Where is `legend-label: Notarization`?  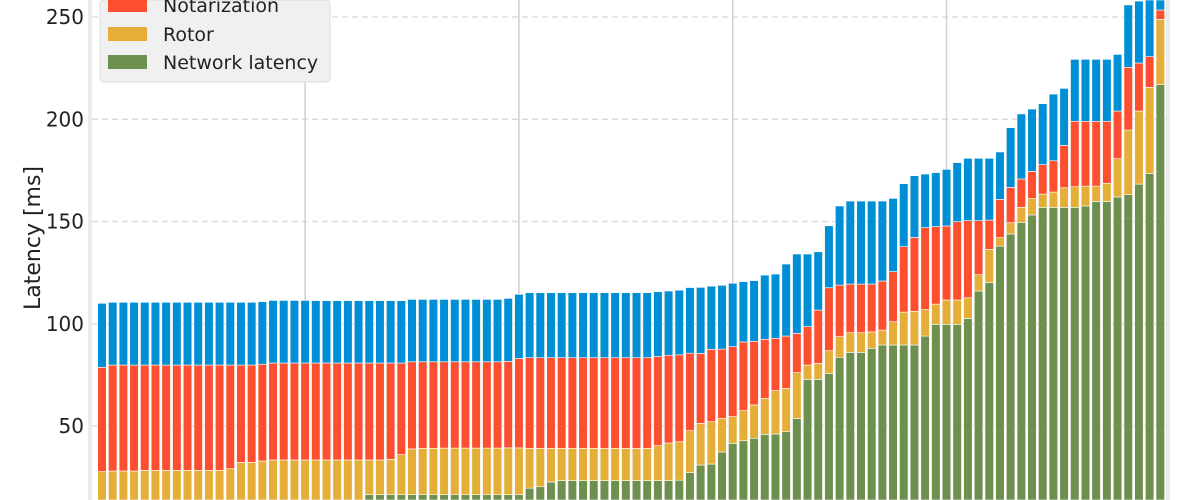
legend-label: Notarization is located at coordinates (221, 8).